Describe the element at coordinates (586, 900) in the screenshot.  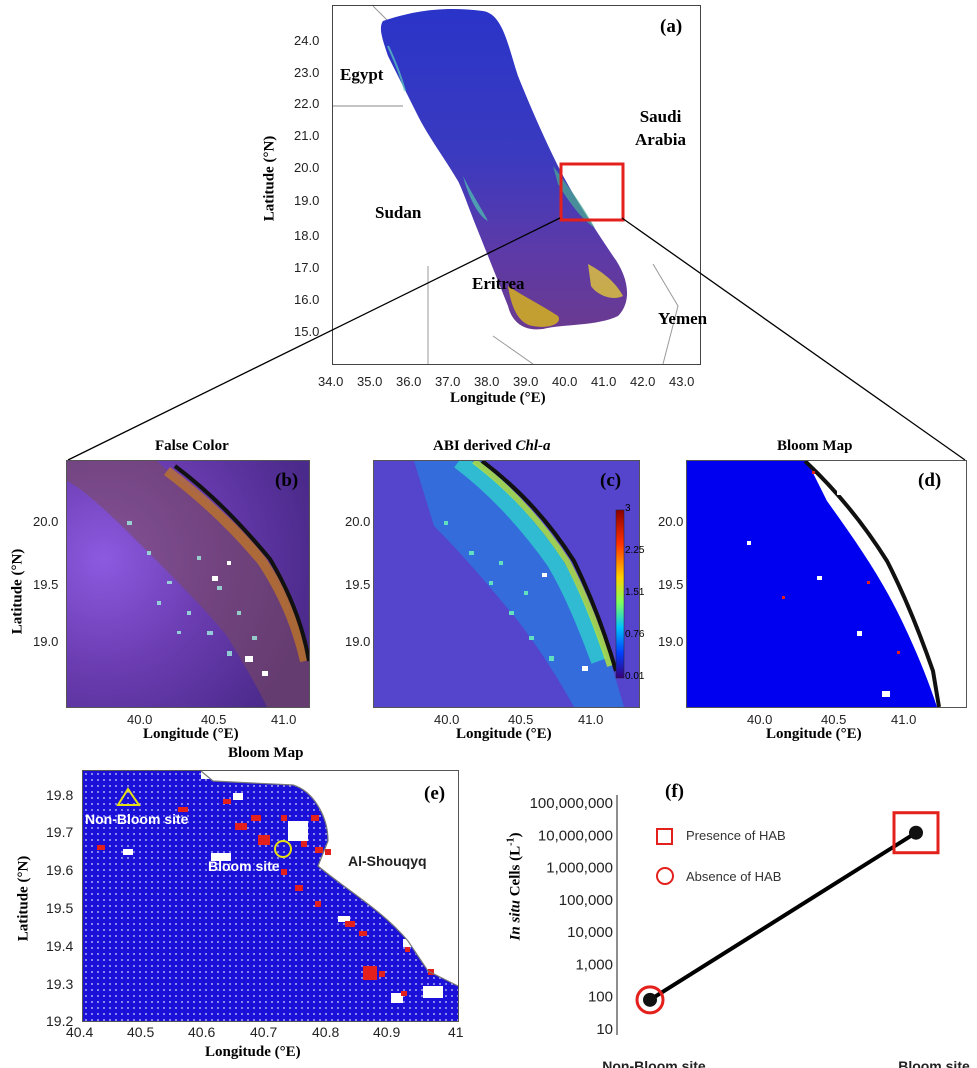
I see `y-tick-label: 100,000` at that location.